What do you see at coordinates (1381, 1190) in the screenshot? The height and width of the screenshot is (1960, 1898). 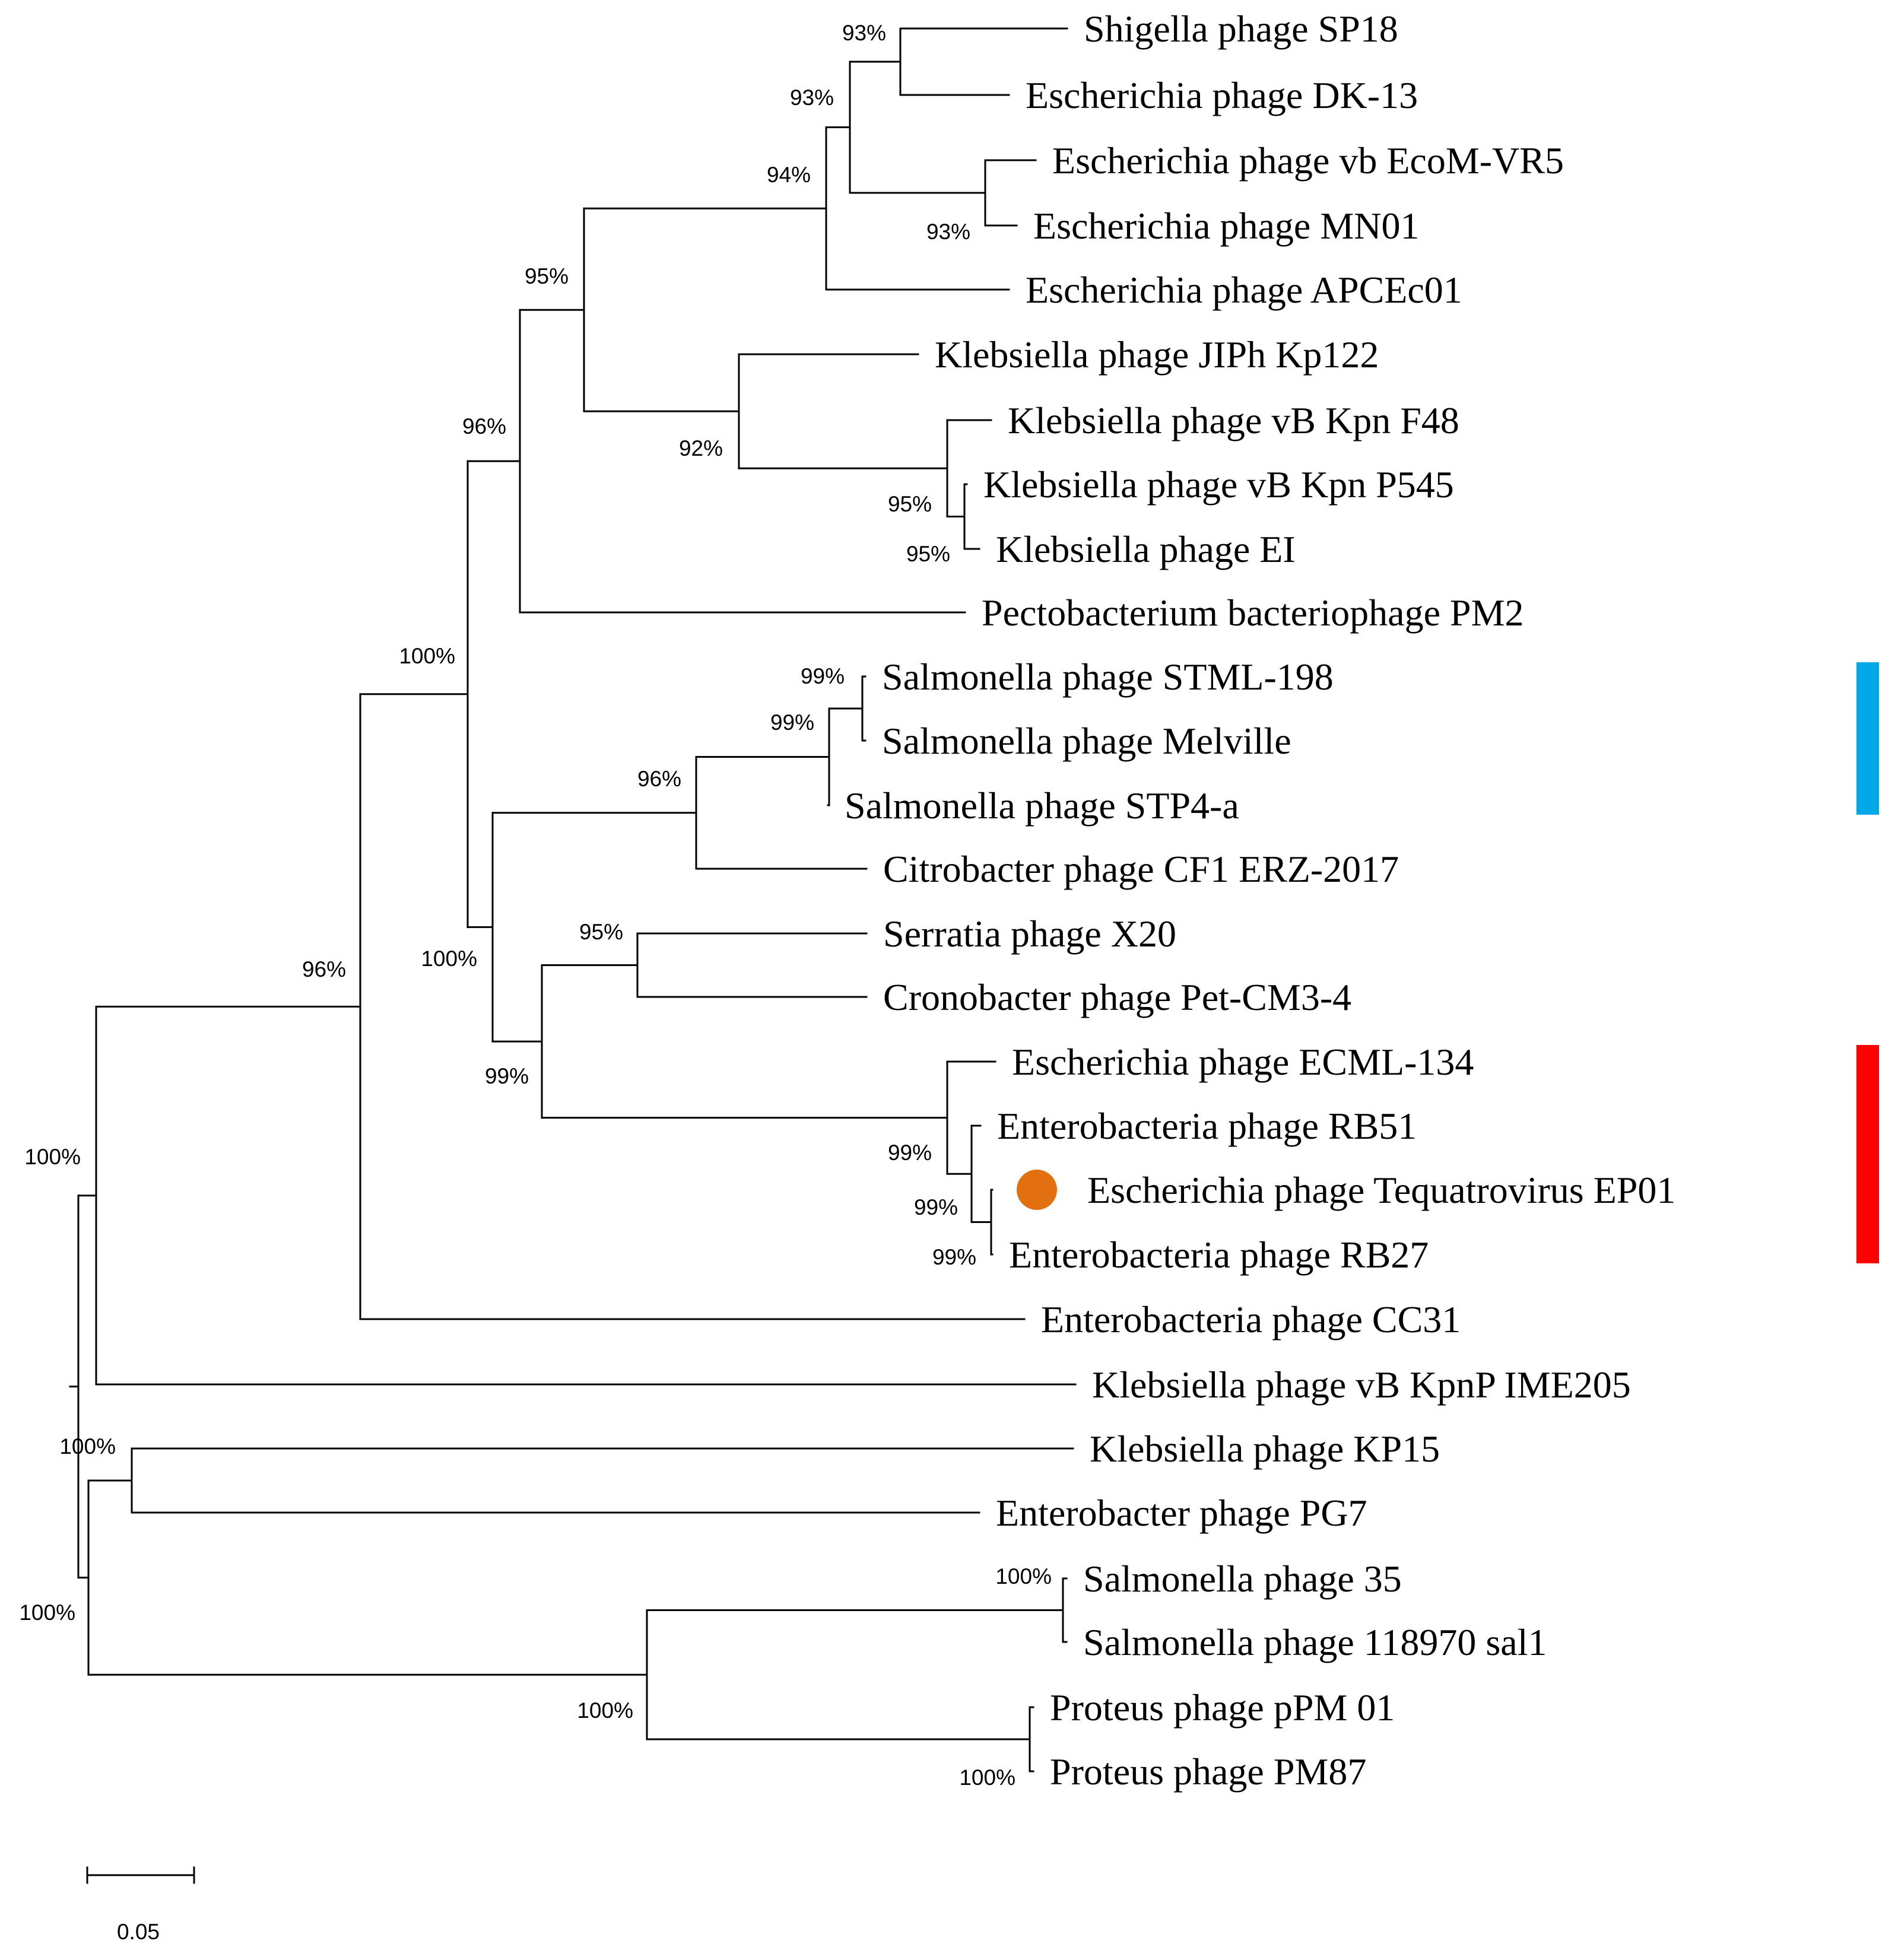 I see `taxon-label: Escherichia phage Tequatrovirus EP01` at bounding box center [1381, 1190].